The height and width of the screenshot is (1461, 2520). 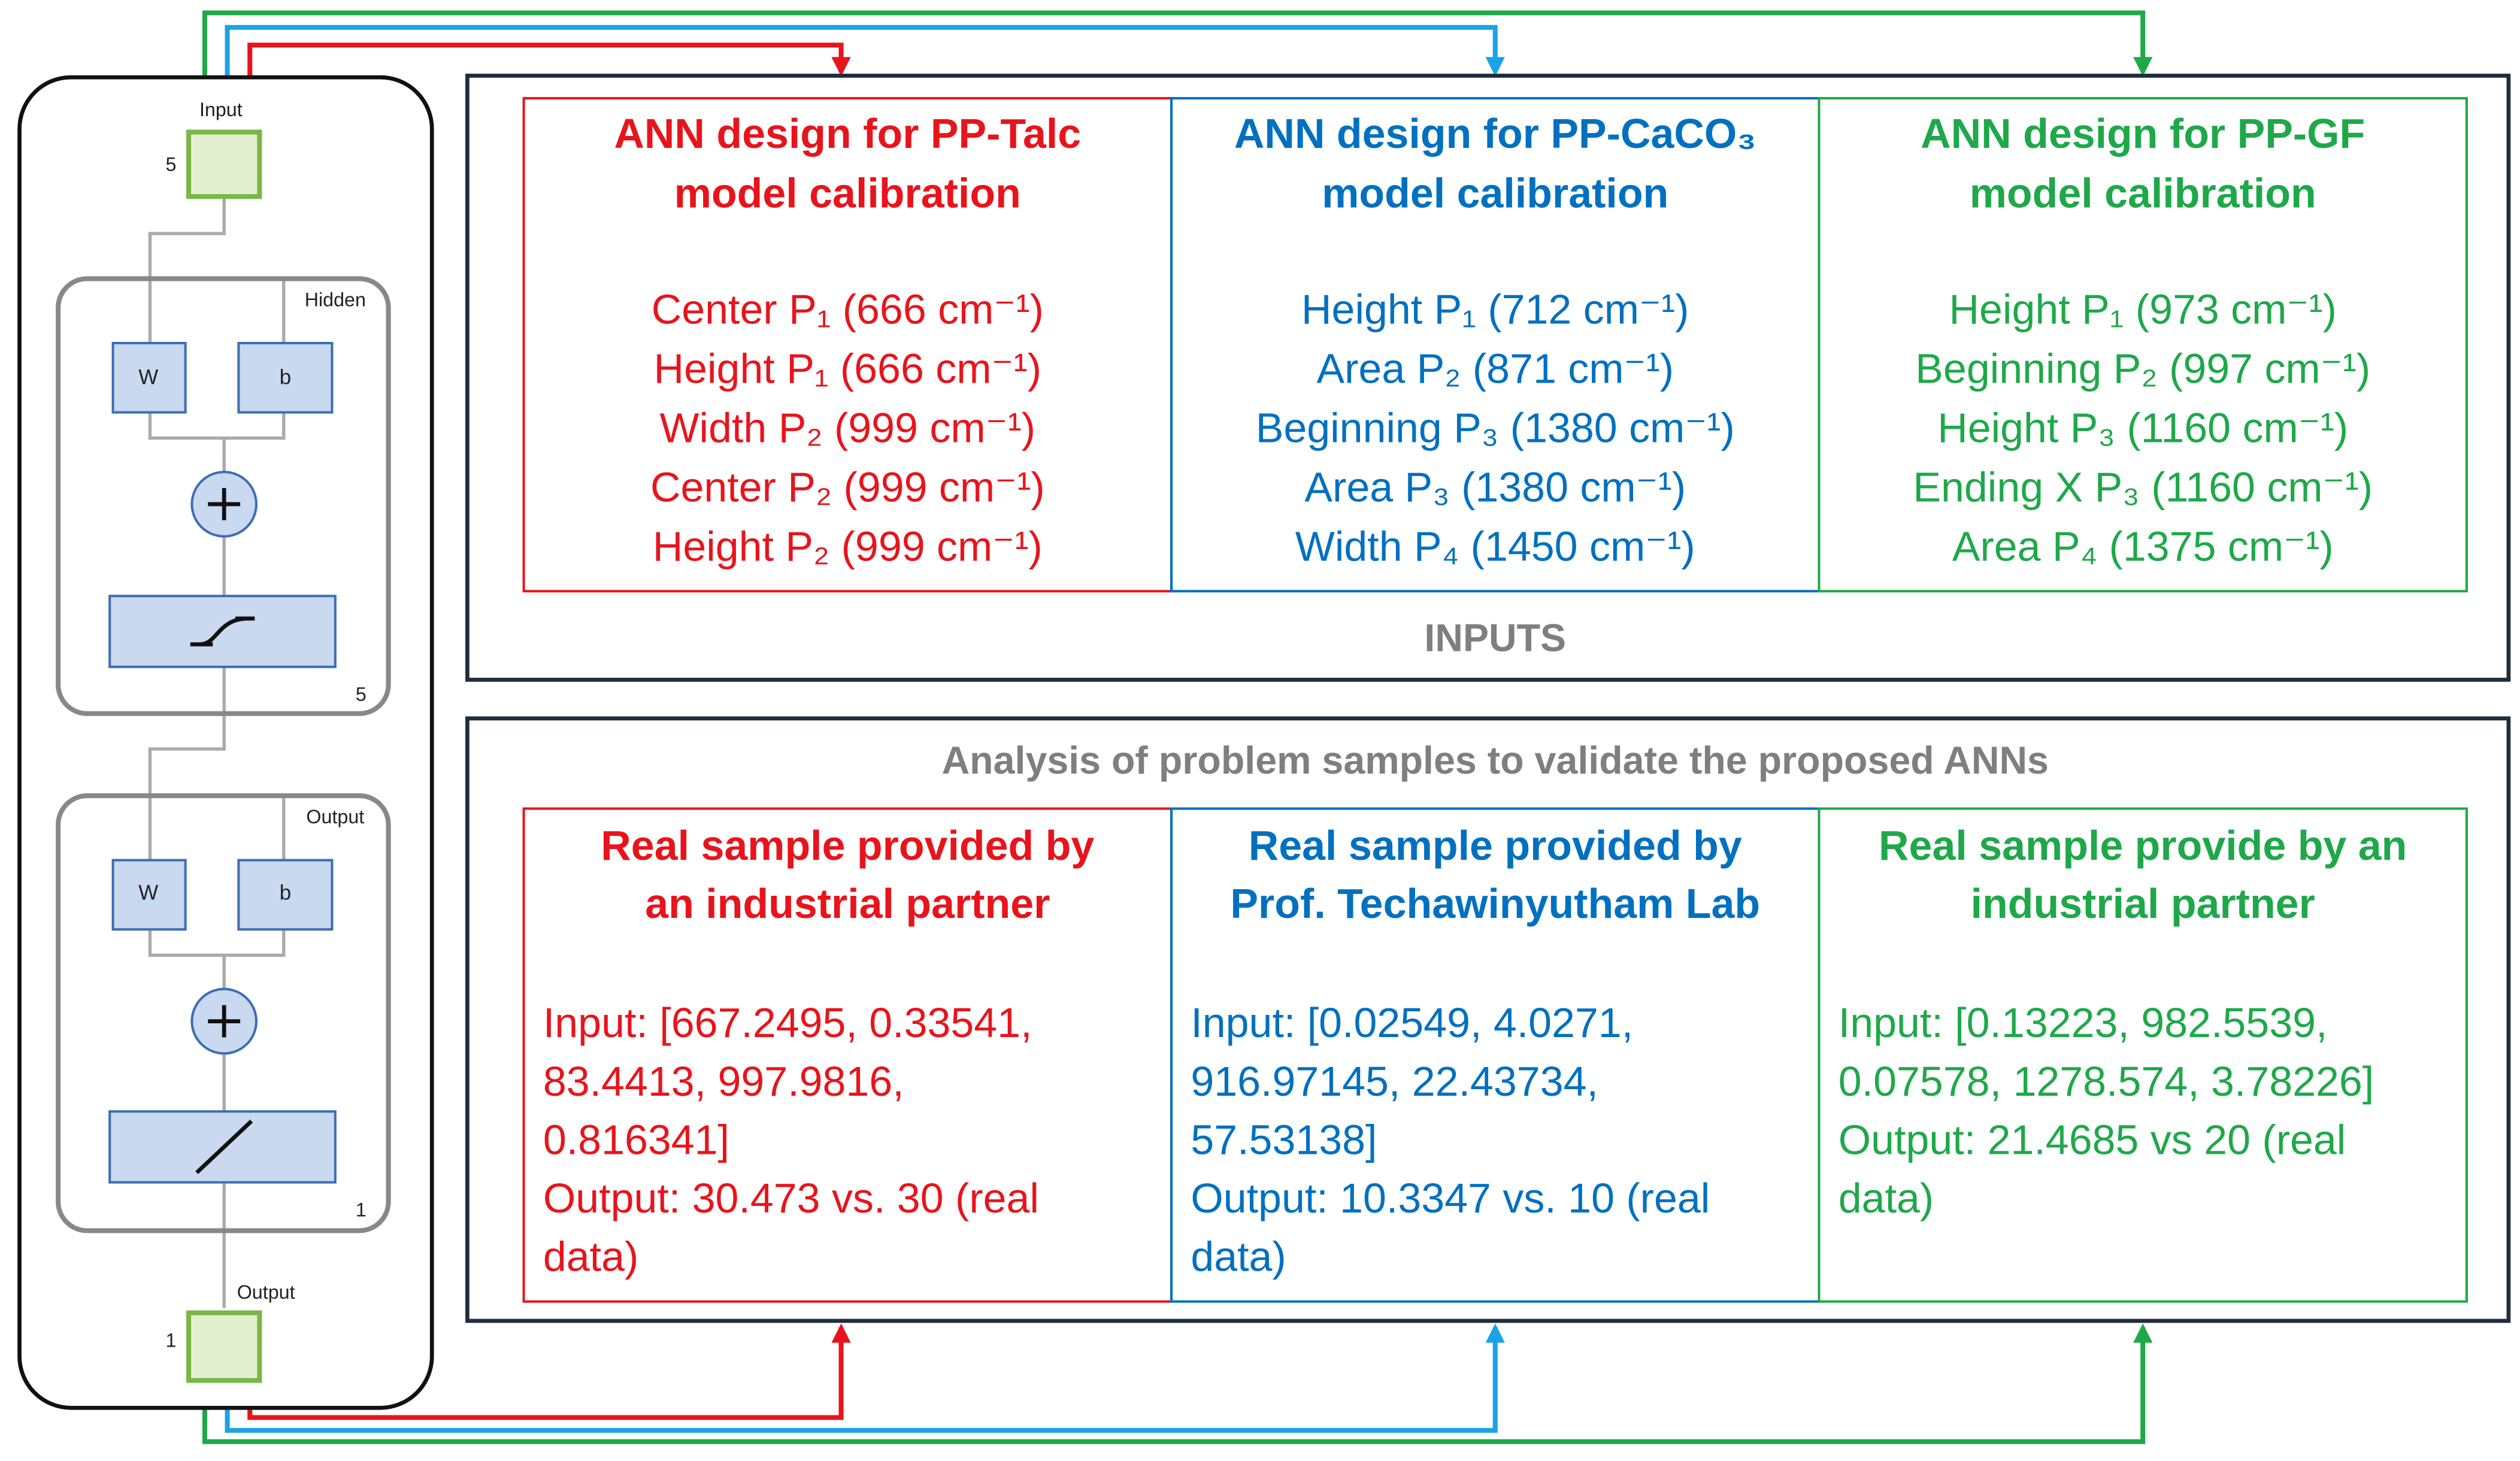 What do you see at coordinates (1394, 1081) in the screenshot?
I see `sample-line: 916.97145, 22.43734,` at bounding box center [1394, 1081].